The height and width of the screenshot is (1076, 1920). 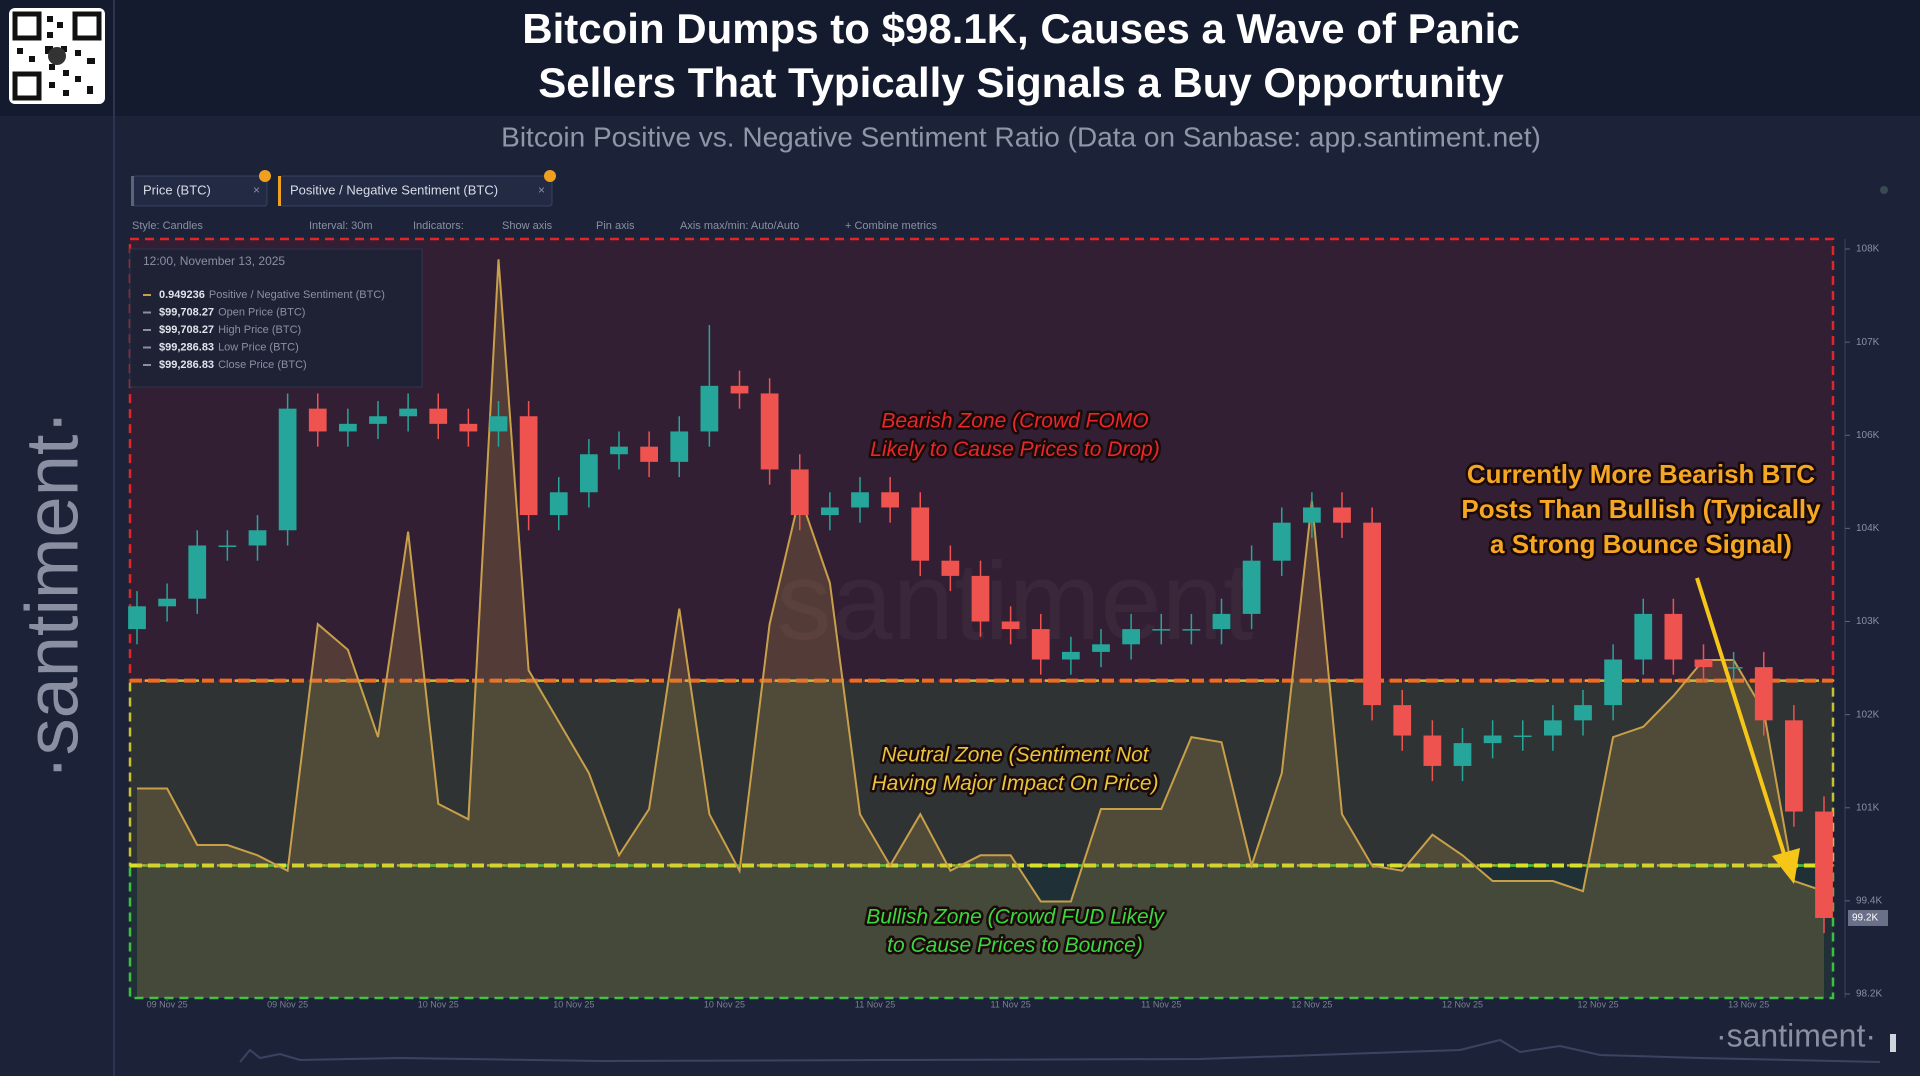 I want to click on toolbar-item: Pin axis, so click(x=615, y=226).